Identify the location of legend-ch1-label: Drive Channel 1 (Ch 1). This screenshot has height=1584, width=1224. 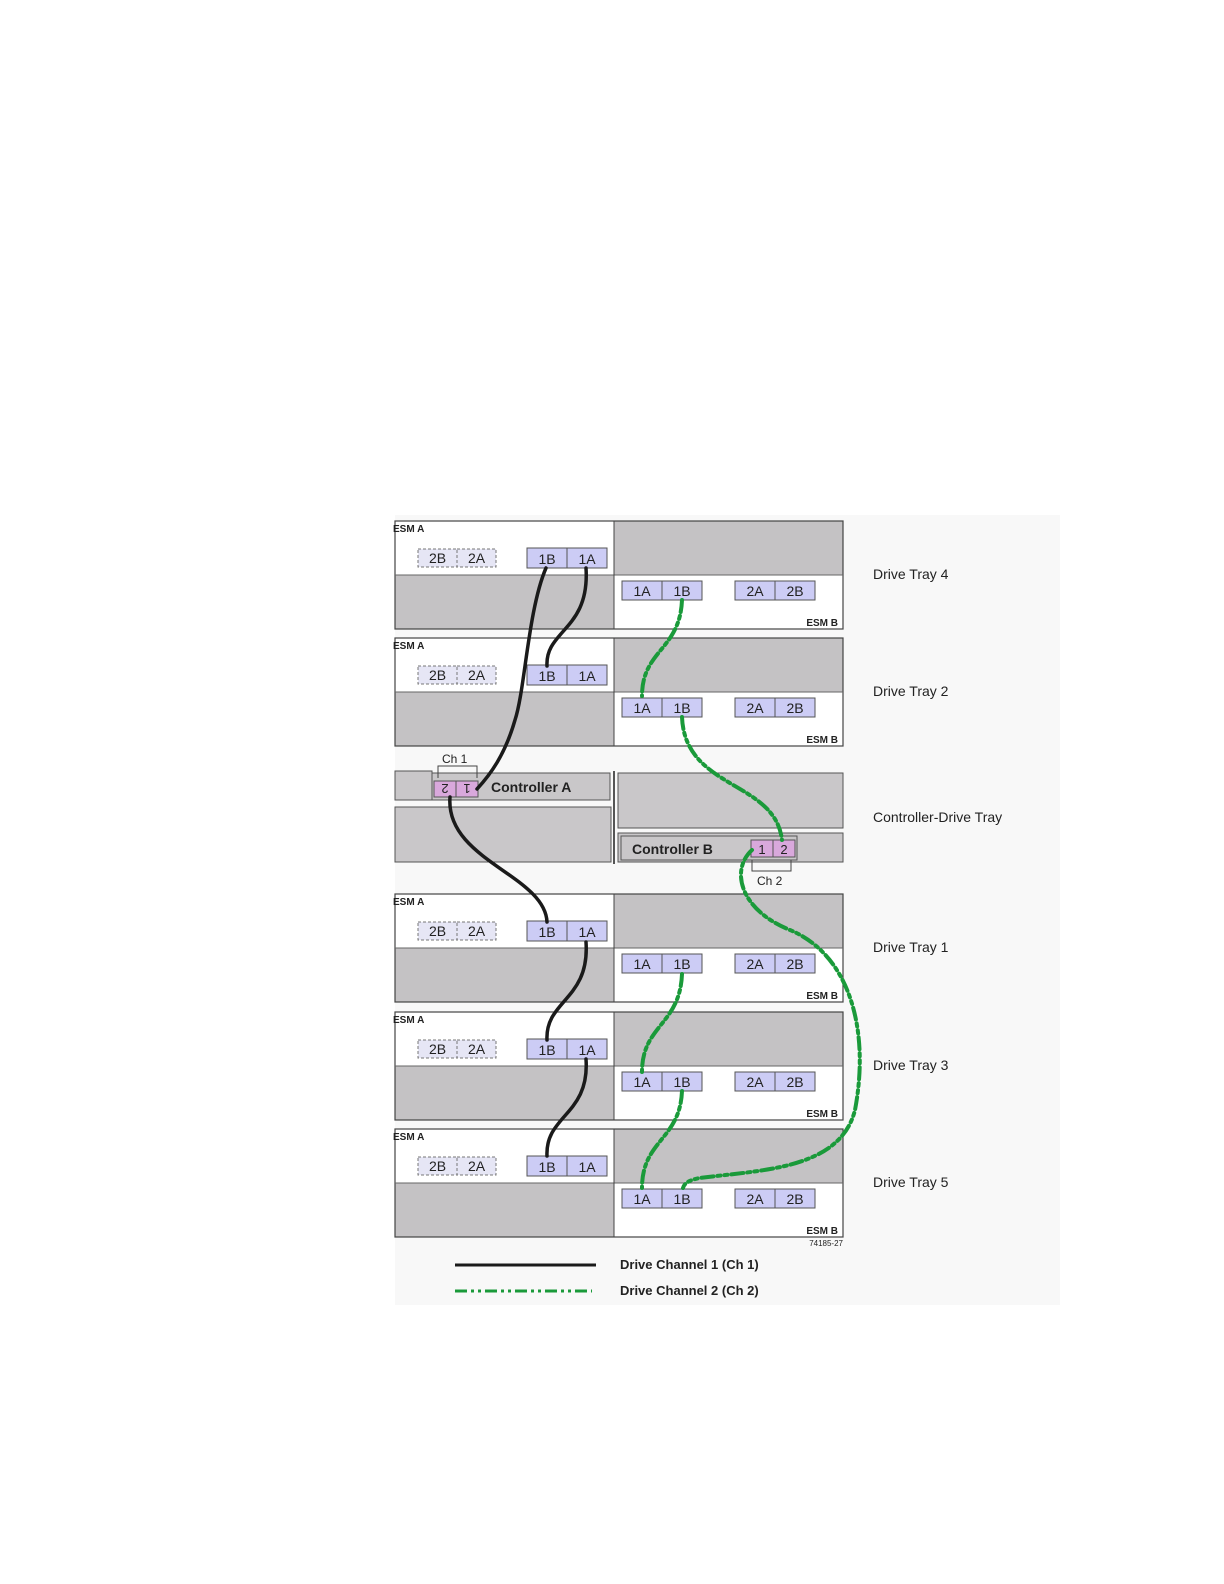
(689, 1264).